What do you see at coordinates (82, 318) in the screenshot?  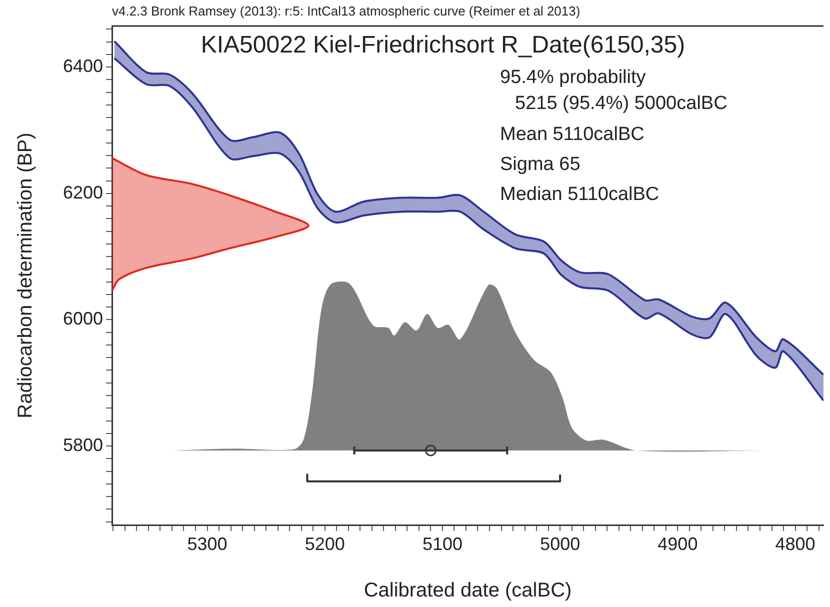 I see `y-tick-label: 6000` at bounding box center [82, 318].